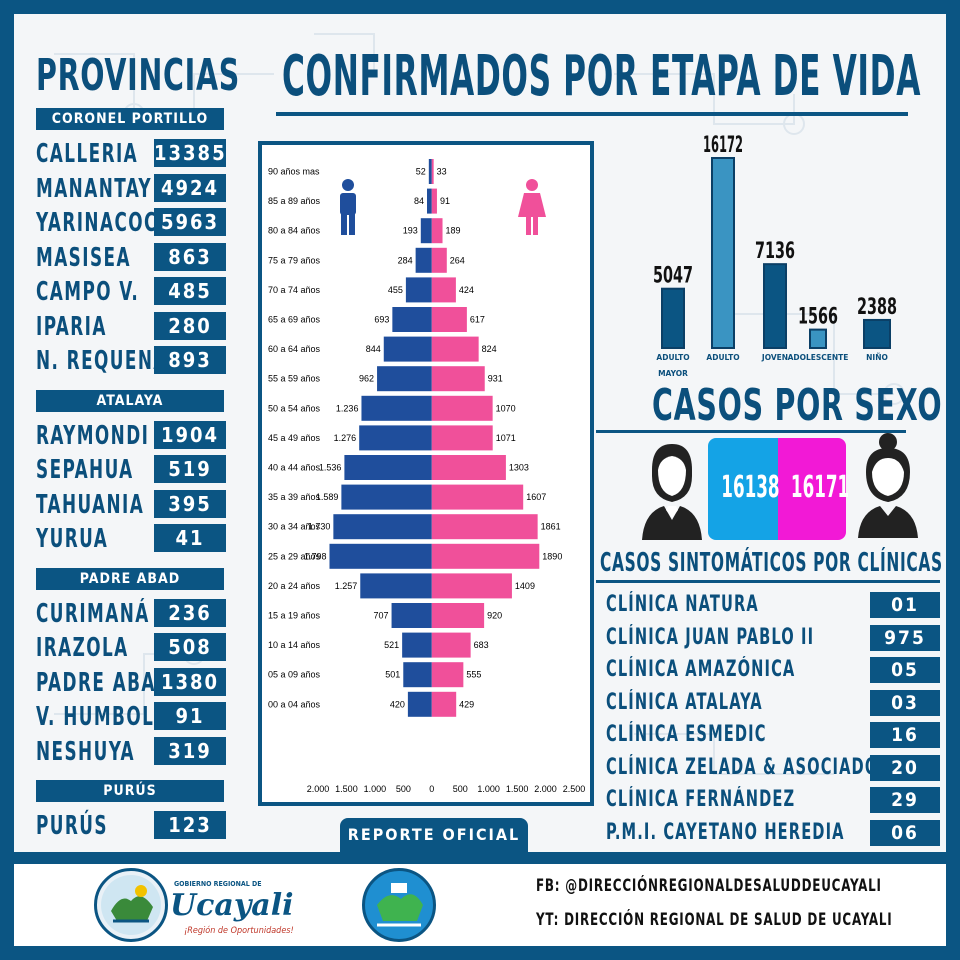  Describe the element at coordinates (294, 556) in the screenshot. I see `age-group-label: 25 a 29 años` at that location.